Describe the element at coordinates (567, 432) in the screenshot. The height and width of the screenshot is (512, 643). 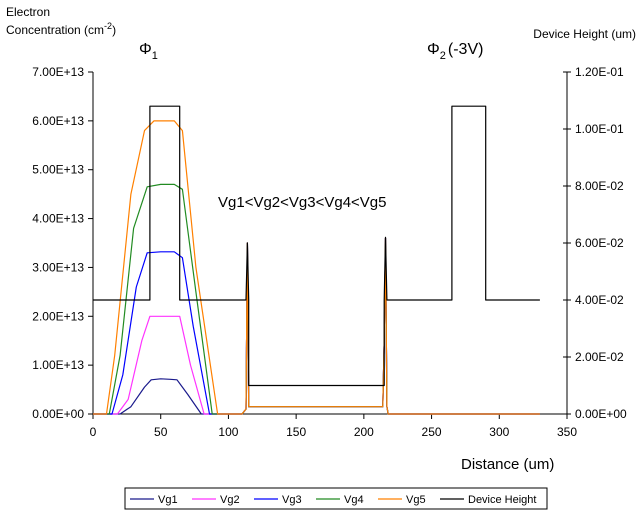
I see `x-tick-label: 350` at that location.